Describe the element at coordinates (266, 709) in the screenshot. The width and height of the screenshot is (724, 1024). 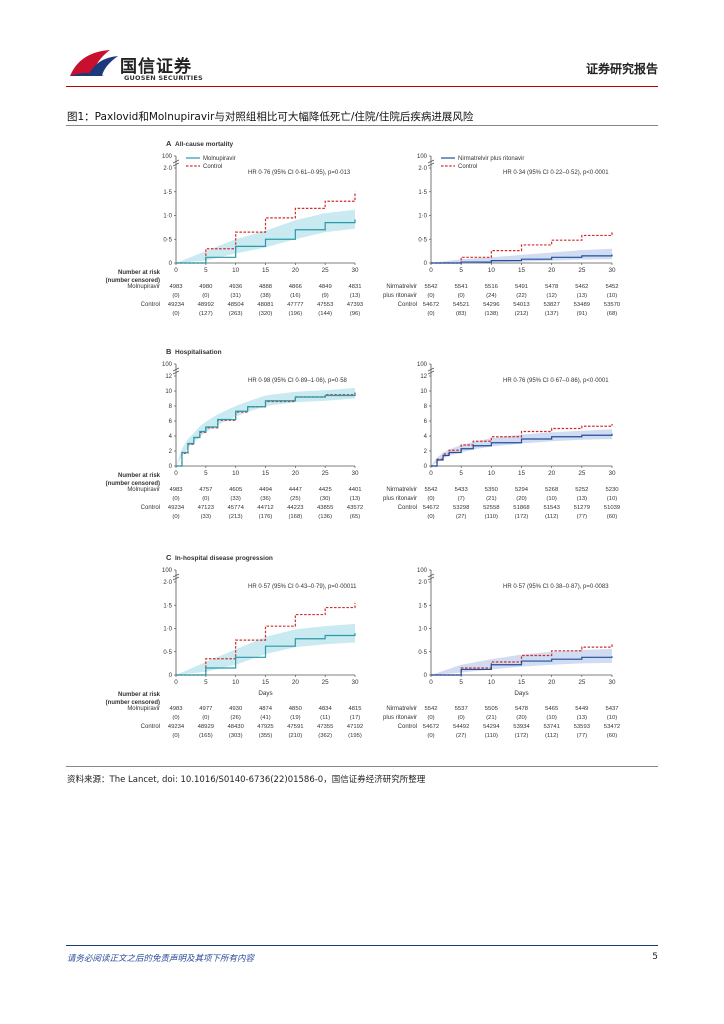
I see `at-risk-cell: 4874` at that location.